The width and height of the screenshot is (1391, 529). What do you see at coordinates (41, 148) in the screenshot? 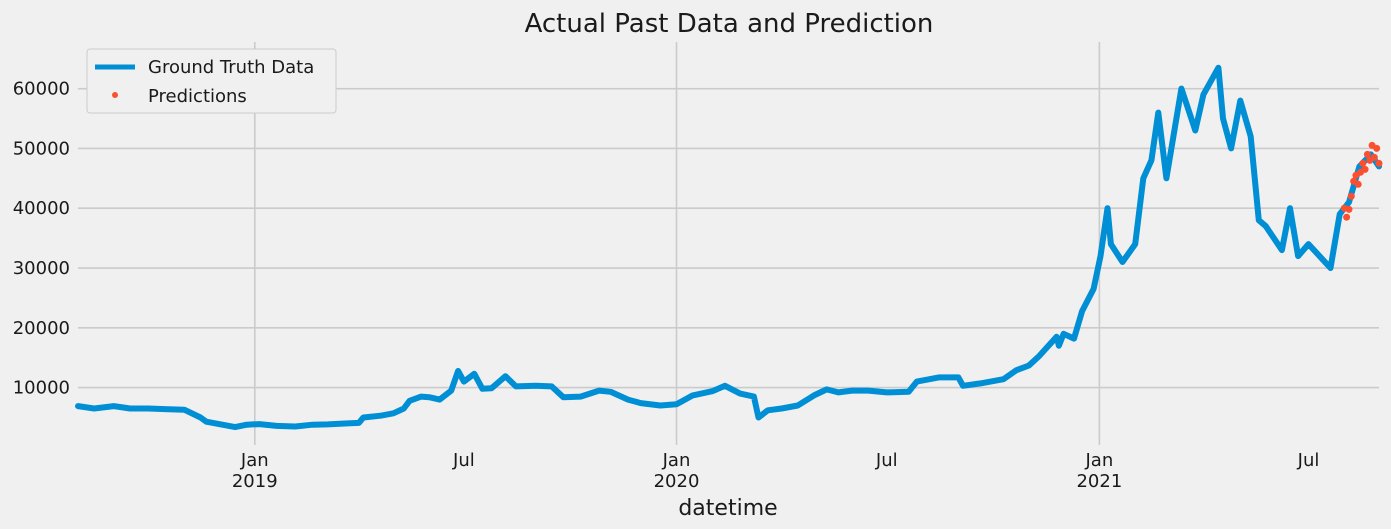
I see `y-tick-label: 50000` at bounding box center [41, 148].